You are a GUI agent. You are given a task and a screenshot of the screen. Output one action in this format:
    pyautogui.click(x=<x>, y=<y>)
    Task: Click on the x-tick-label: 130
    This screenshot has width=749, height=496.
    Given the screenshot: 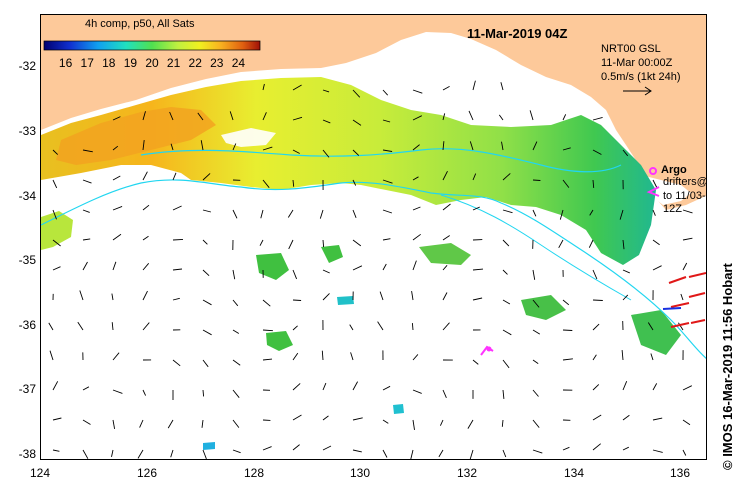 What is the action you would take?
    pyautogui.click(x=360, y=473)
    